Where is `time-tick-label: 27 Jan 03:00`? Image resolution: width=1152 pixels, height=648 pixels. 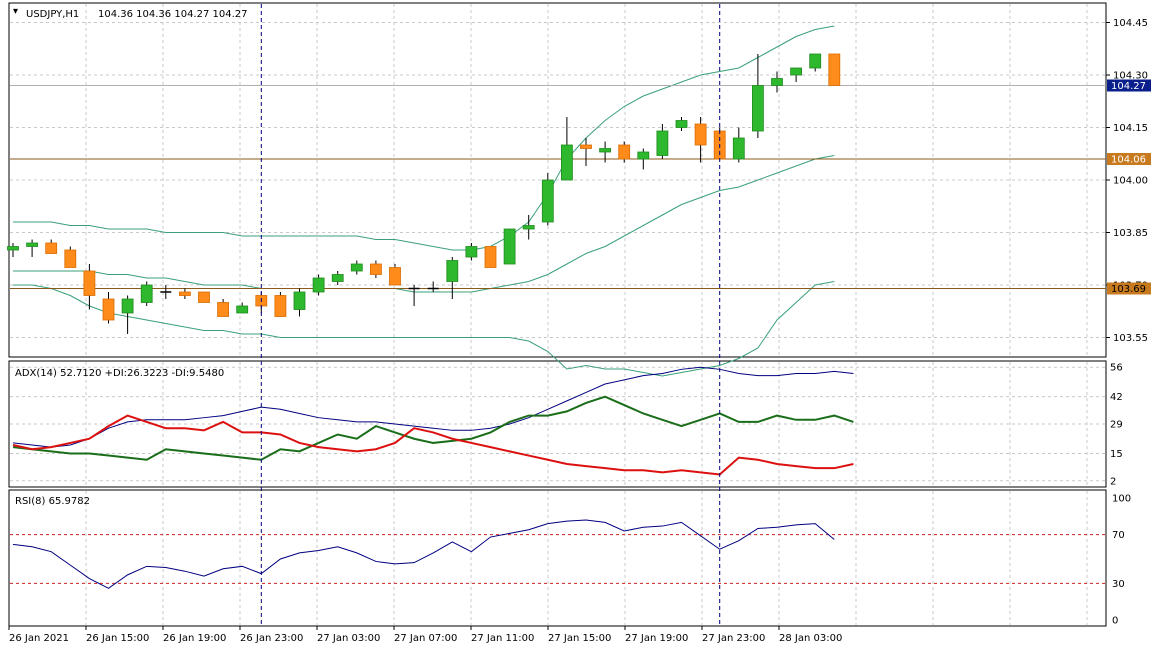 time-tick-label: 27 Jan 03:00 is located at coordinates (348, 638).